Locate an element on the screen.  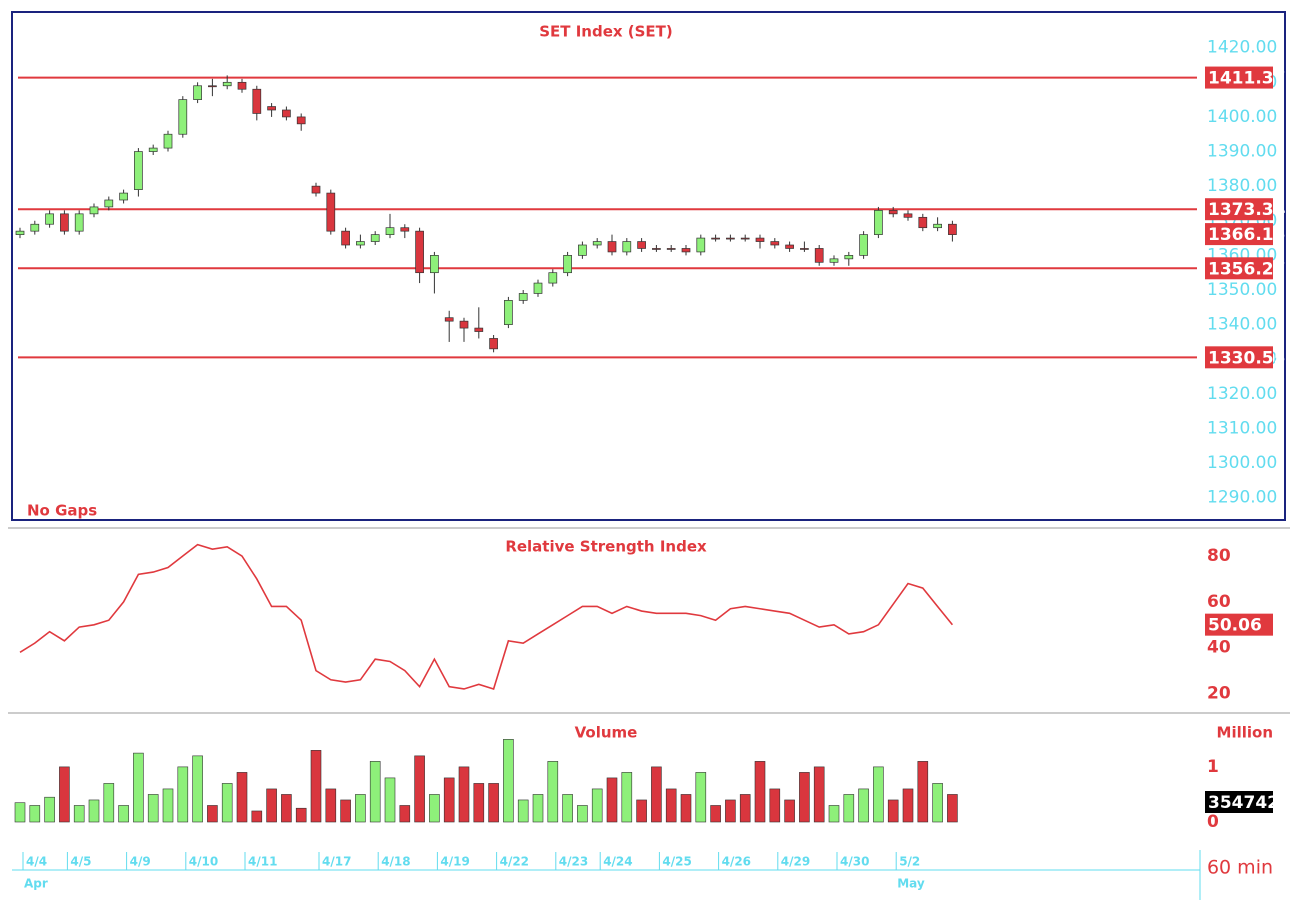
y-tick-label: 60 is located at coordinates (1219, 602).